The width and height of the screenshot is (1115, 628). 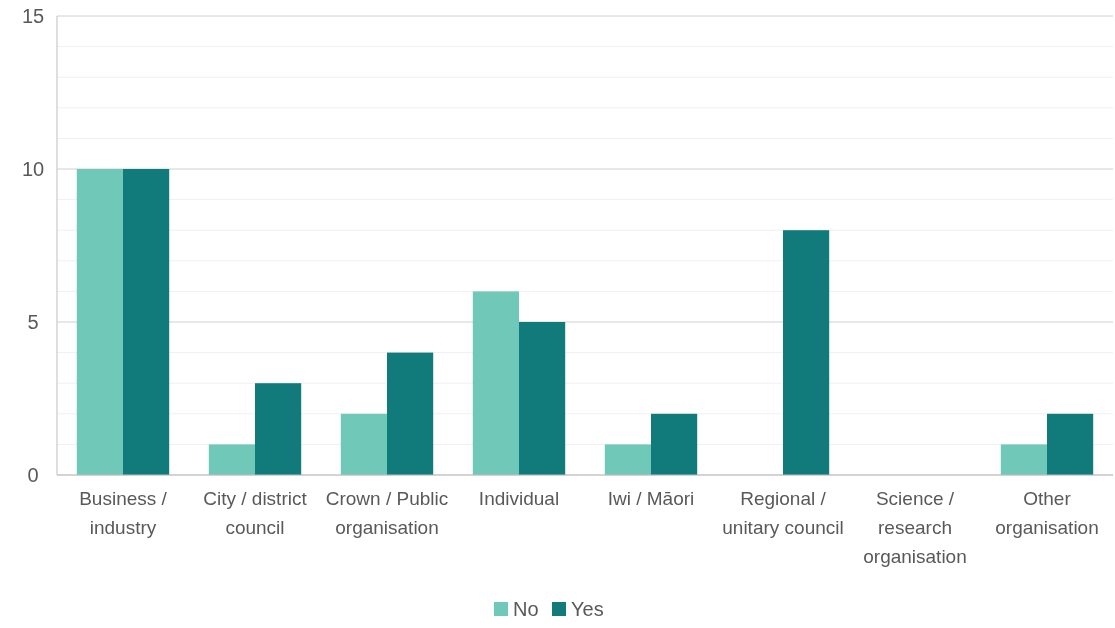 I want to click on legend-label: Yes, so click(x=587, y=609).